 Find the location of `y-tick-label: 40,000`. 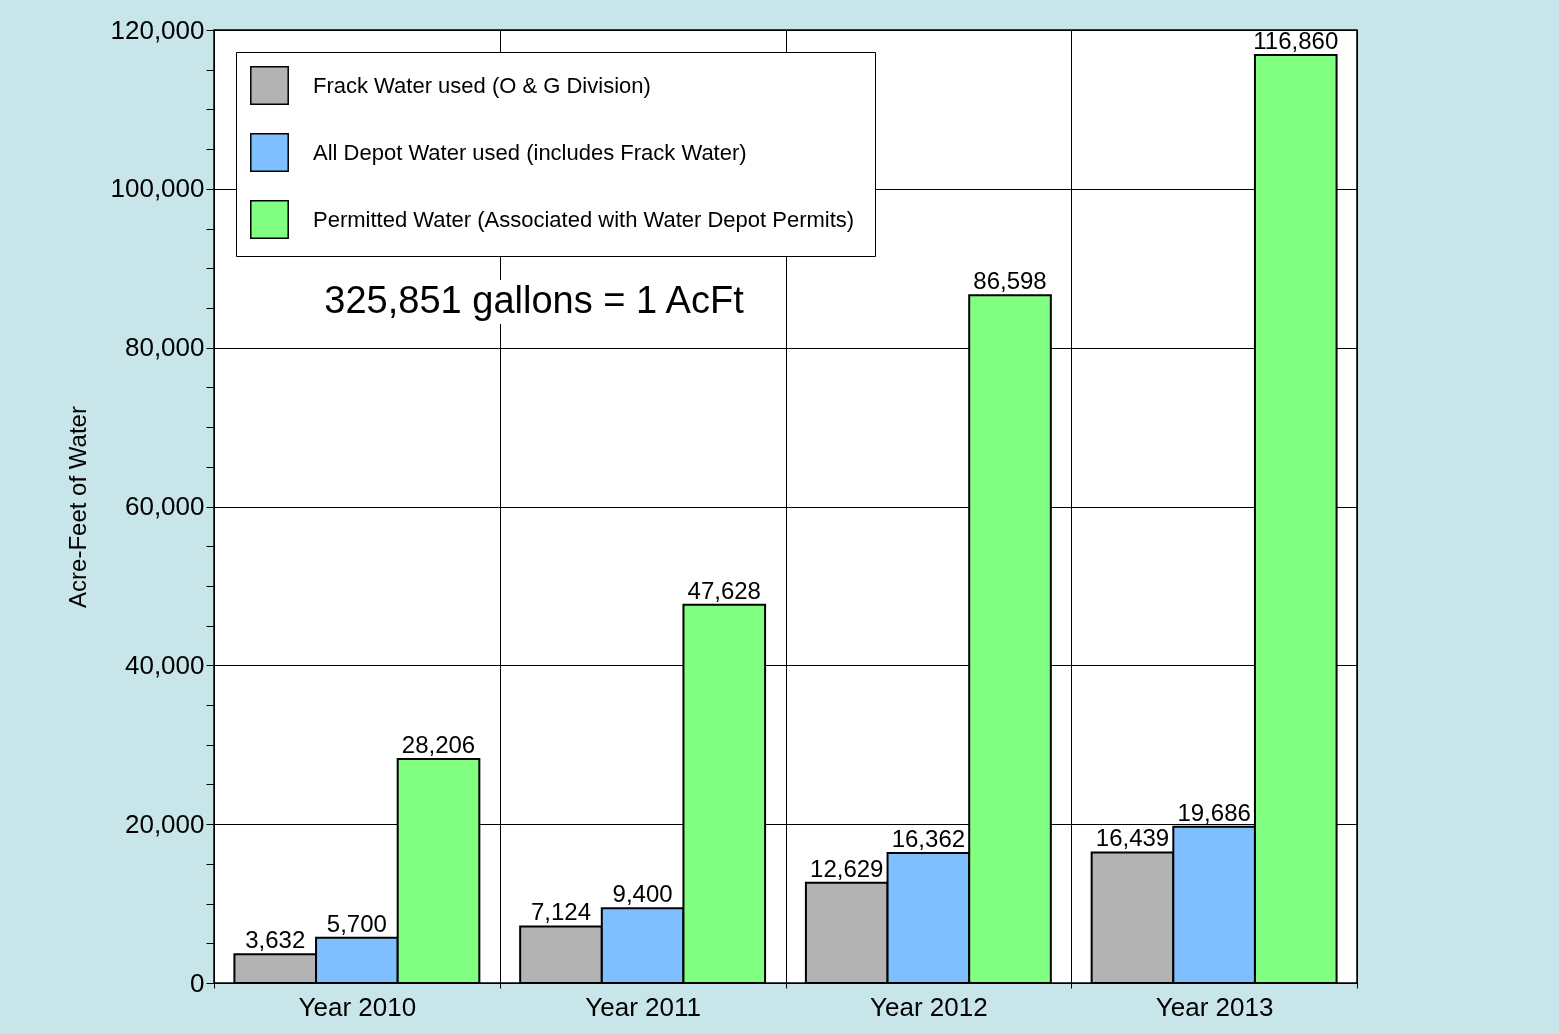

y-tick-label: 40,000 is located at coordinates (164, 664).